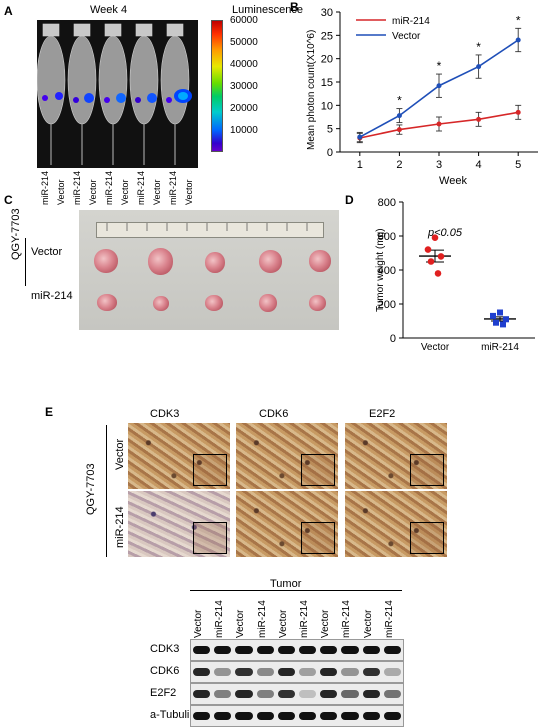 The image size is (550, 727). Describe the element at coordinates (387, 203) in the screenshot. I see `chart-d-ytick-label: 800` at that location.